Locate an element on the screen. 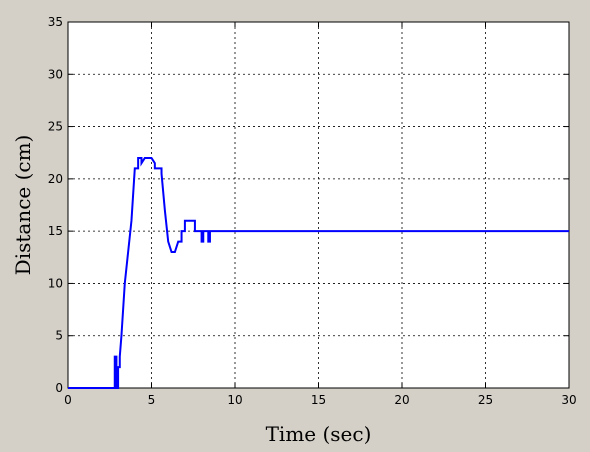 The height and width of the screenshot is (452, 590). y-tick-label: 35 is located at coordinates (55, 22).